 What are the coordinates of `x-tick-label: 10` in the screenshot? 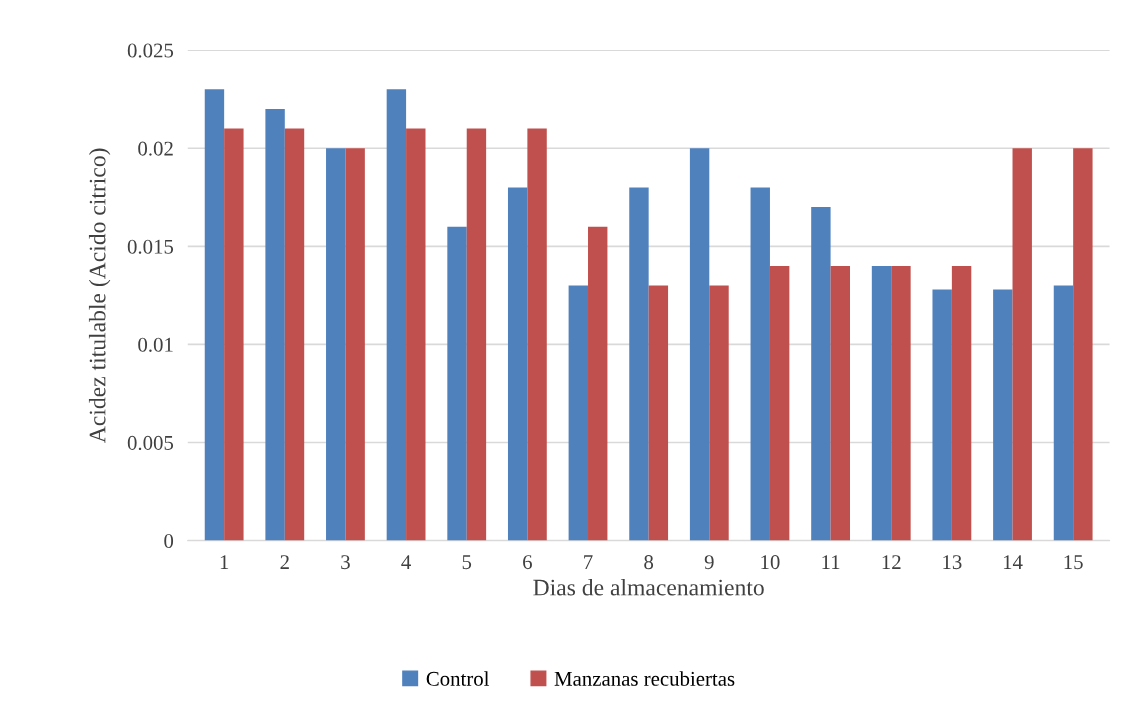 It's located at (770, 562).